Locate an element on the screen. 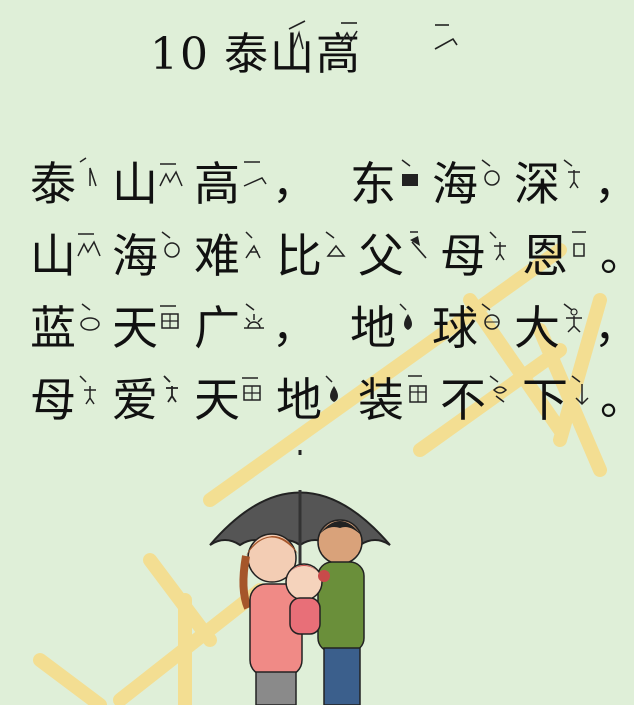 This screenshot has height=705, width=634. char-cell: 东 is located at coordinates (390, 186).